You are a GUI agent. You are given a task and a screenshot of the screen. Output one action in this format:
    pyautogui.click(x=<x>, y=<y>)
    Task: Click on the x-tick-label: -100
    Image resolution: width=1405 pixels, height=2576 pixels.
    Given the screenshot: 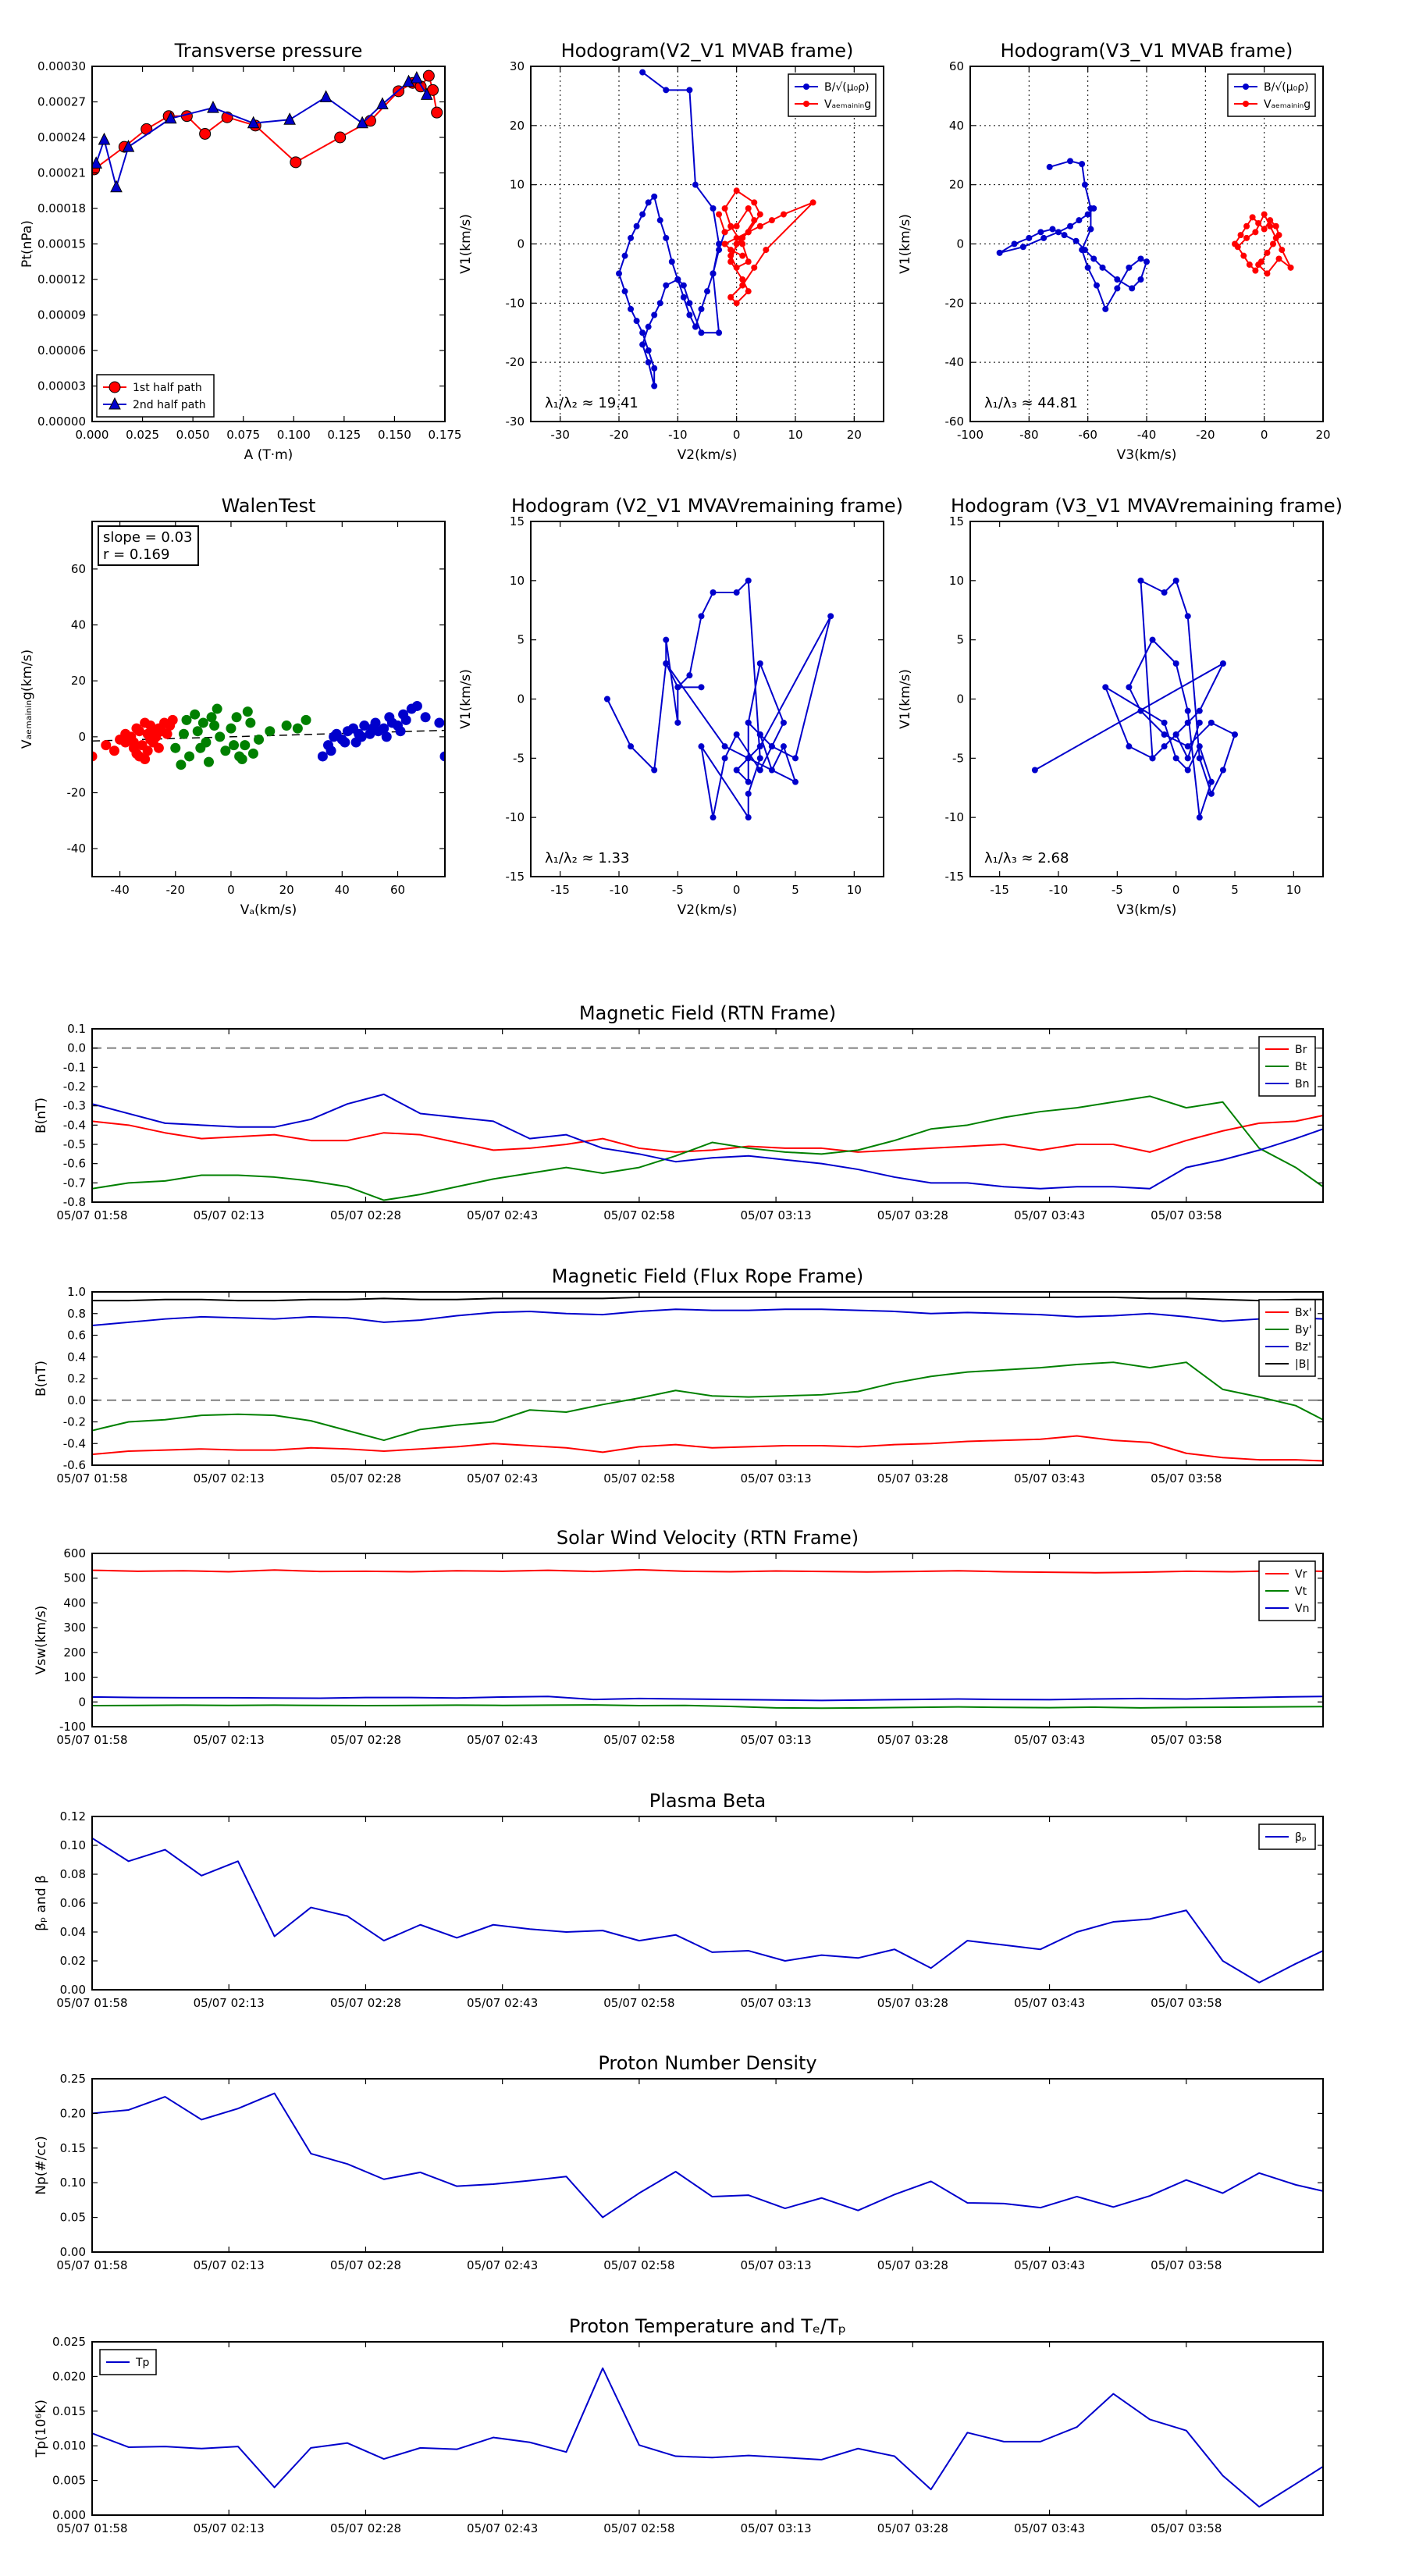 What is the action you would take?
    pyautogui.click(x=970, y=435)
    